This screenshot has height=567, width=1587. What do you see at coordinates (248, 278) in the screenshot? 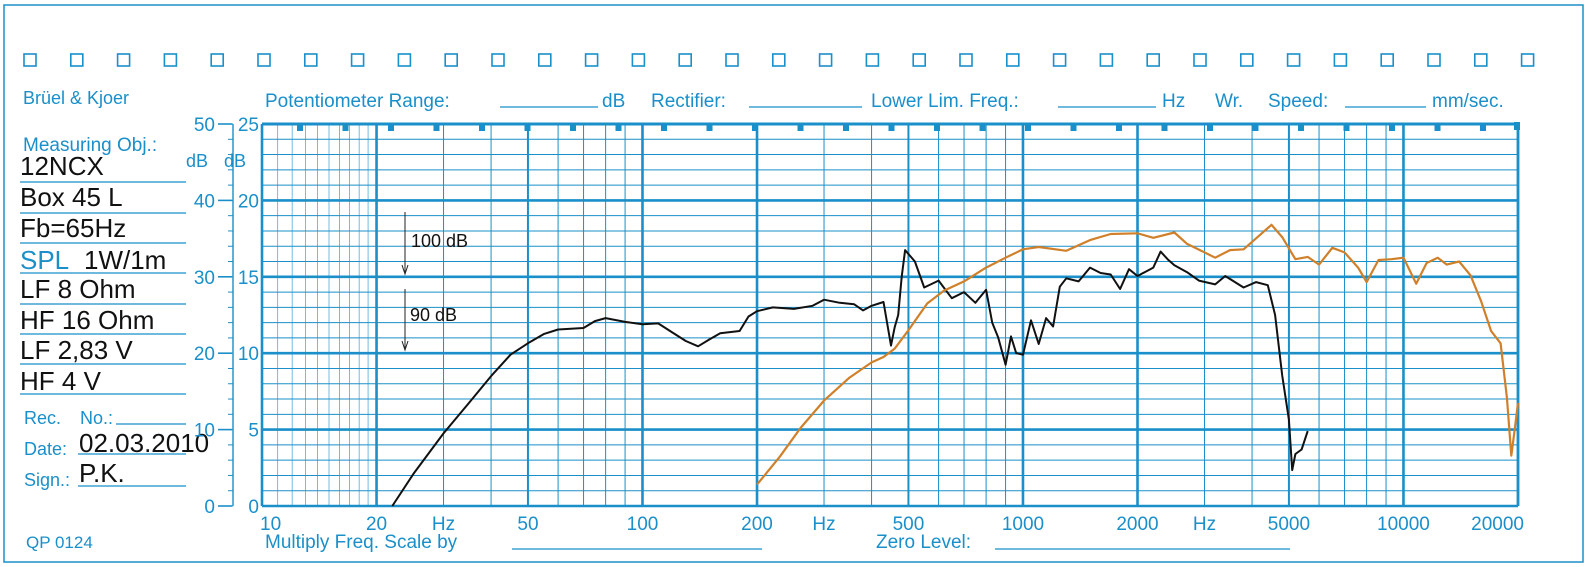
I see `y-right-tick-label: 15` at bounding box center [248, 278].